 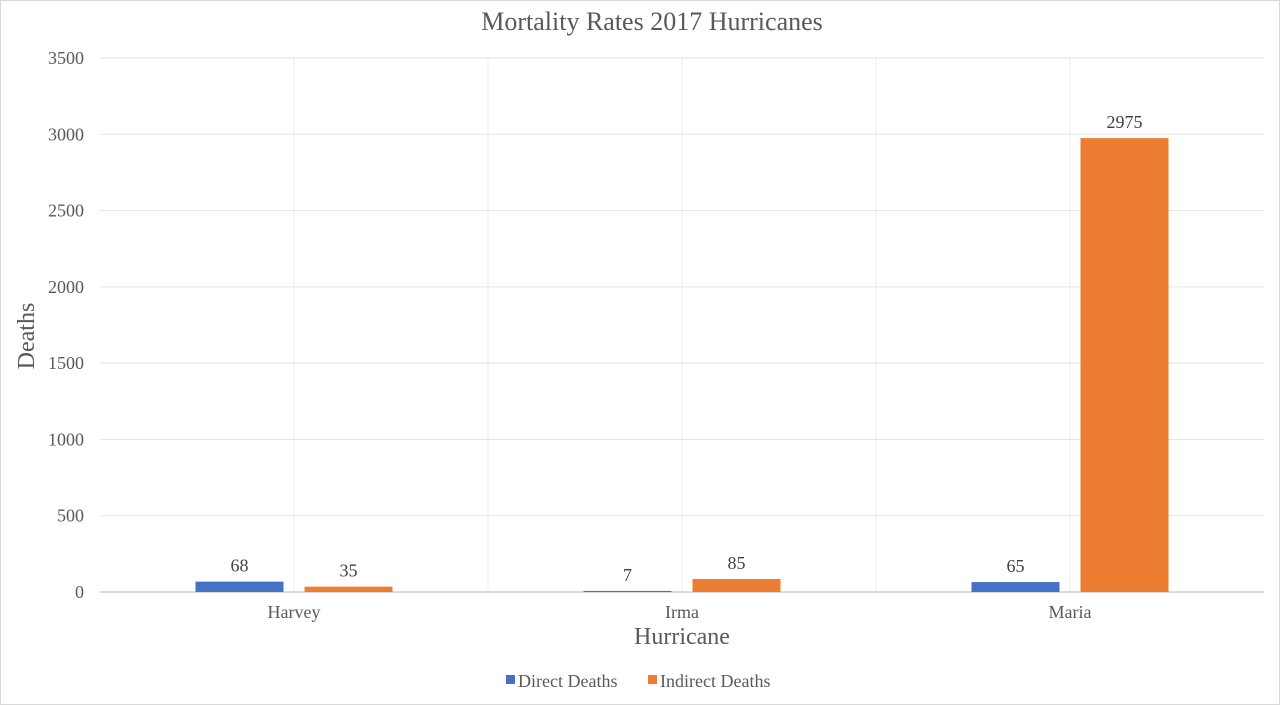 I want to click on chart-title: Mortality Rates 2017 Hurricanes, so click(x=652, y=21).